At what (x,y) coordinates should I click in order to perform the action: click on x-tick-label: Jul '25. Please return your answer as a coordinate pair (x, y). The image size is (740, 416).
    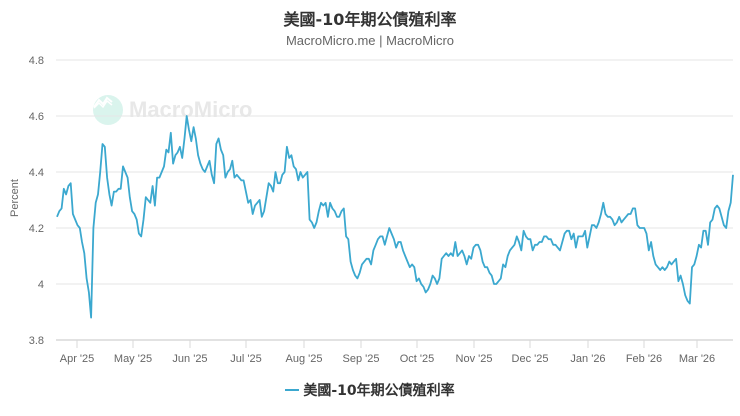
    Looking at the image, I should click on (245, 359).